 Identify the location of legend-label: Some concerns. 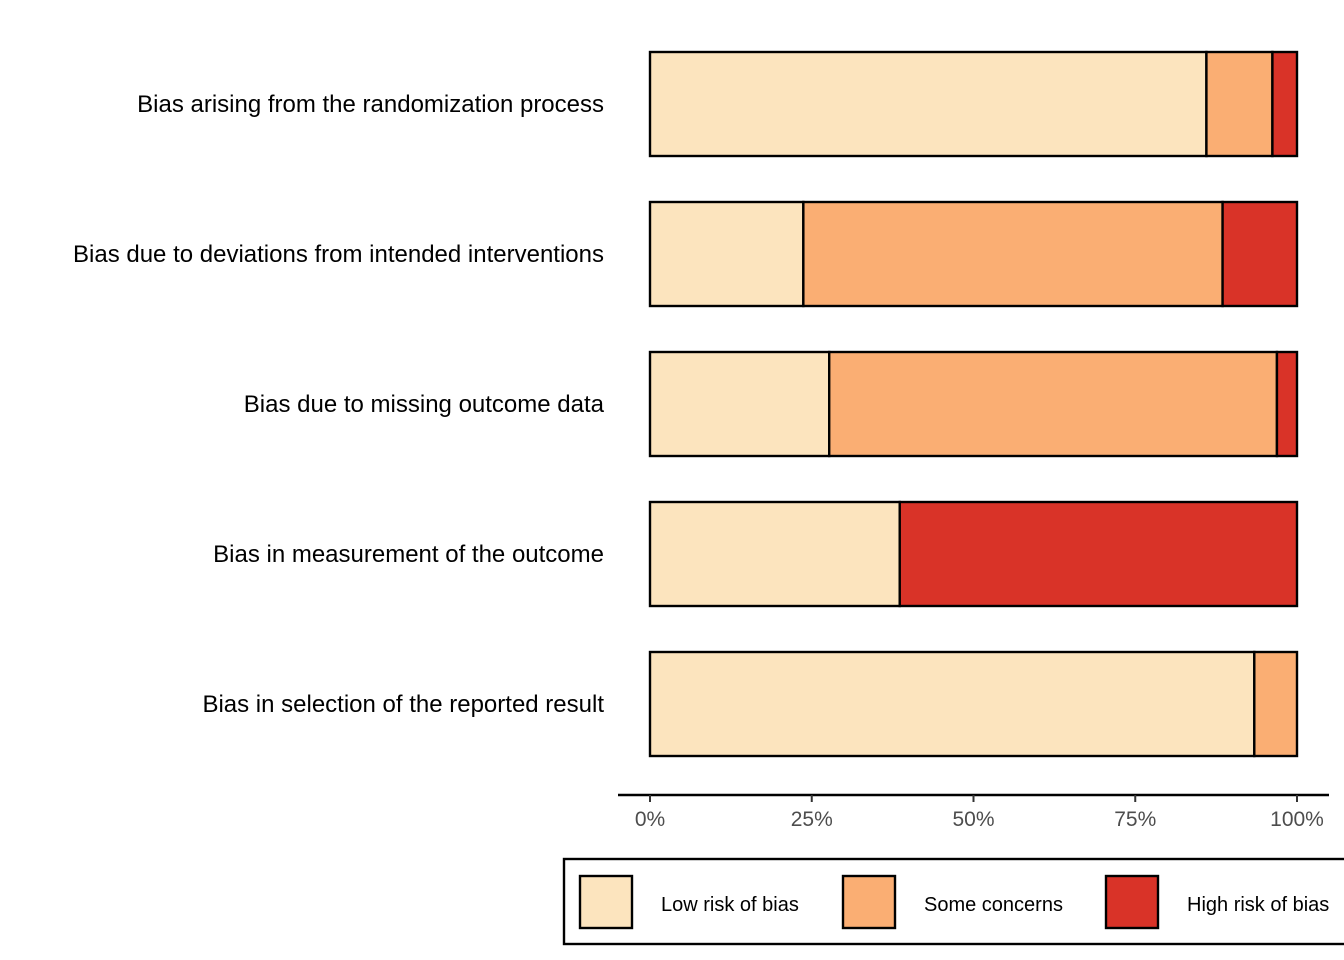
(993, 905).